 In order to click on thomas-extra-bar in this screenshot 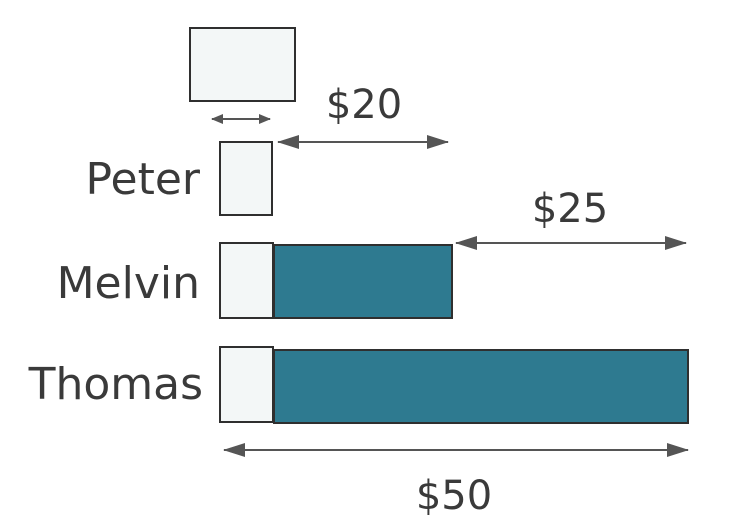, I will do `click(481, 386)`.